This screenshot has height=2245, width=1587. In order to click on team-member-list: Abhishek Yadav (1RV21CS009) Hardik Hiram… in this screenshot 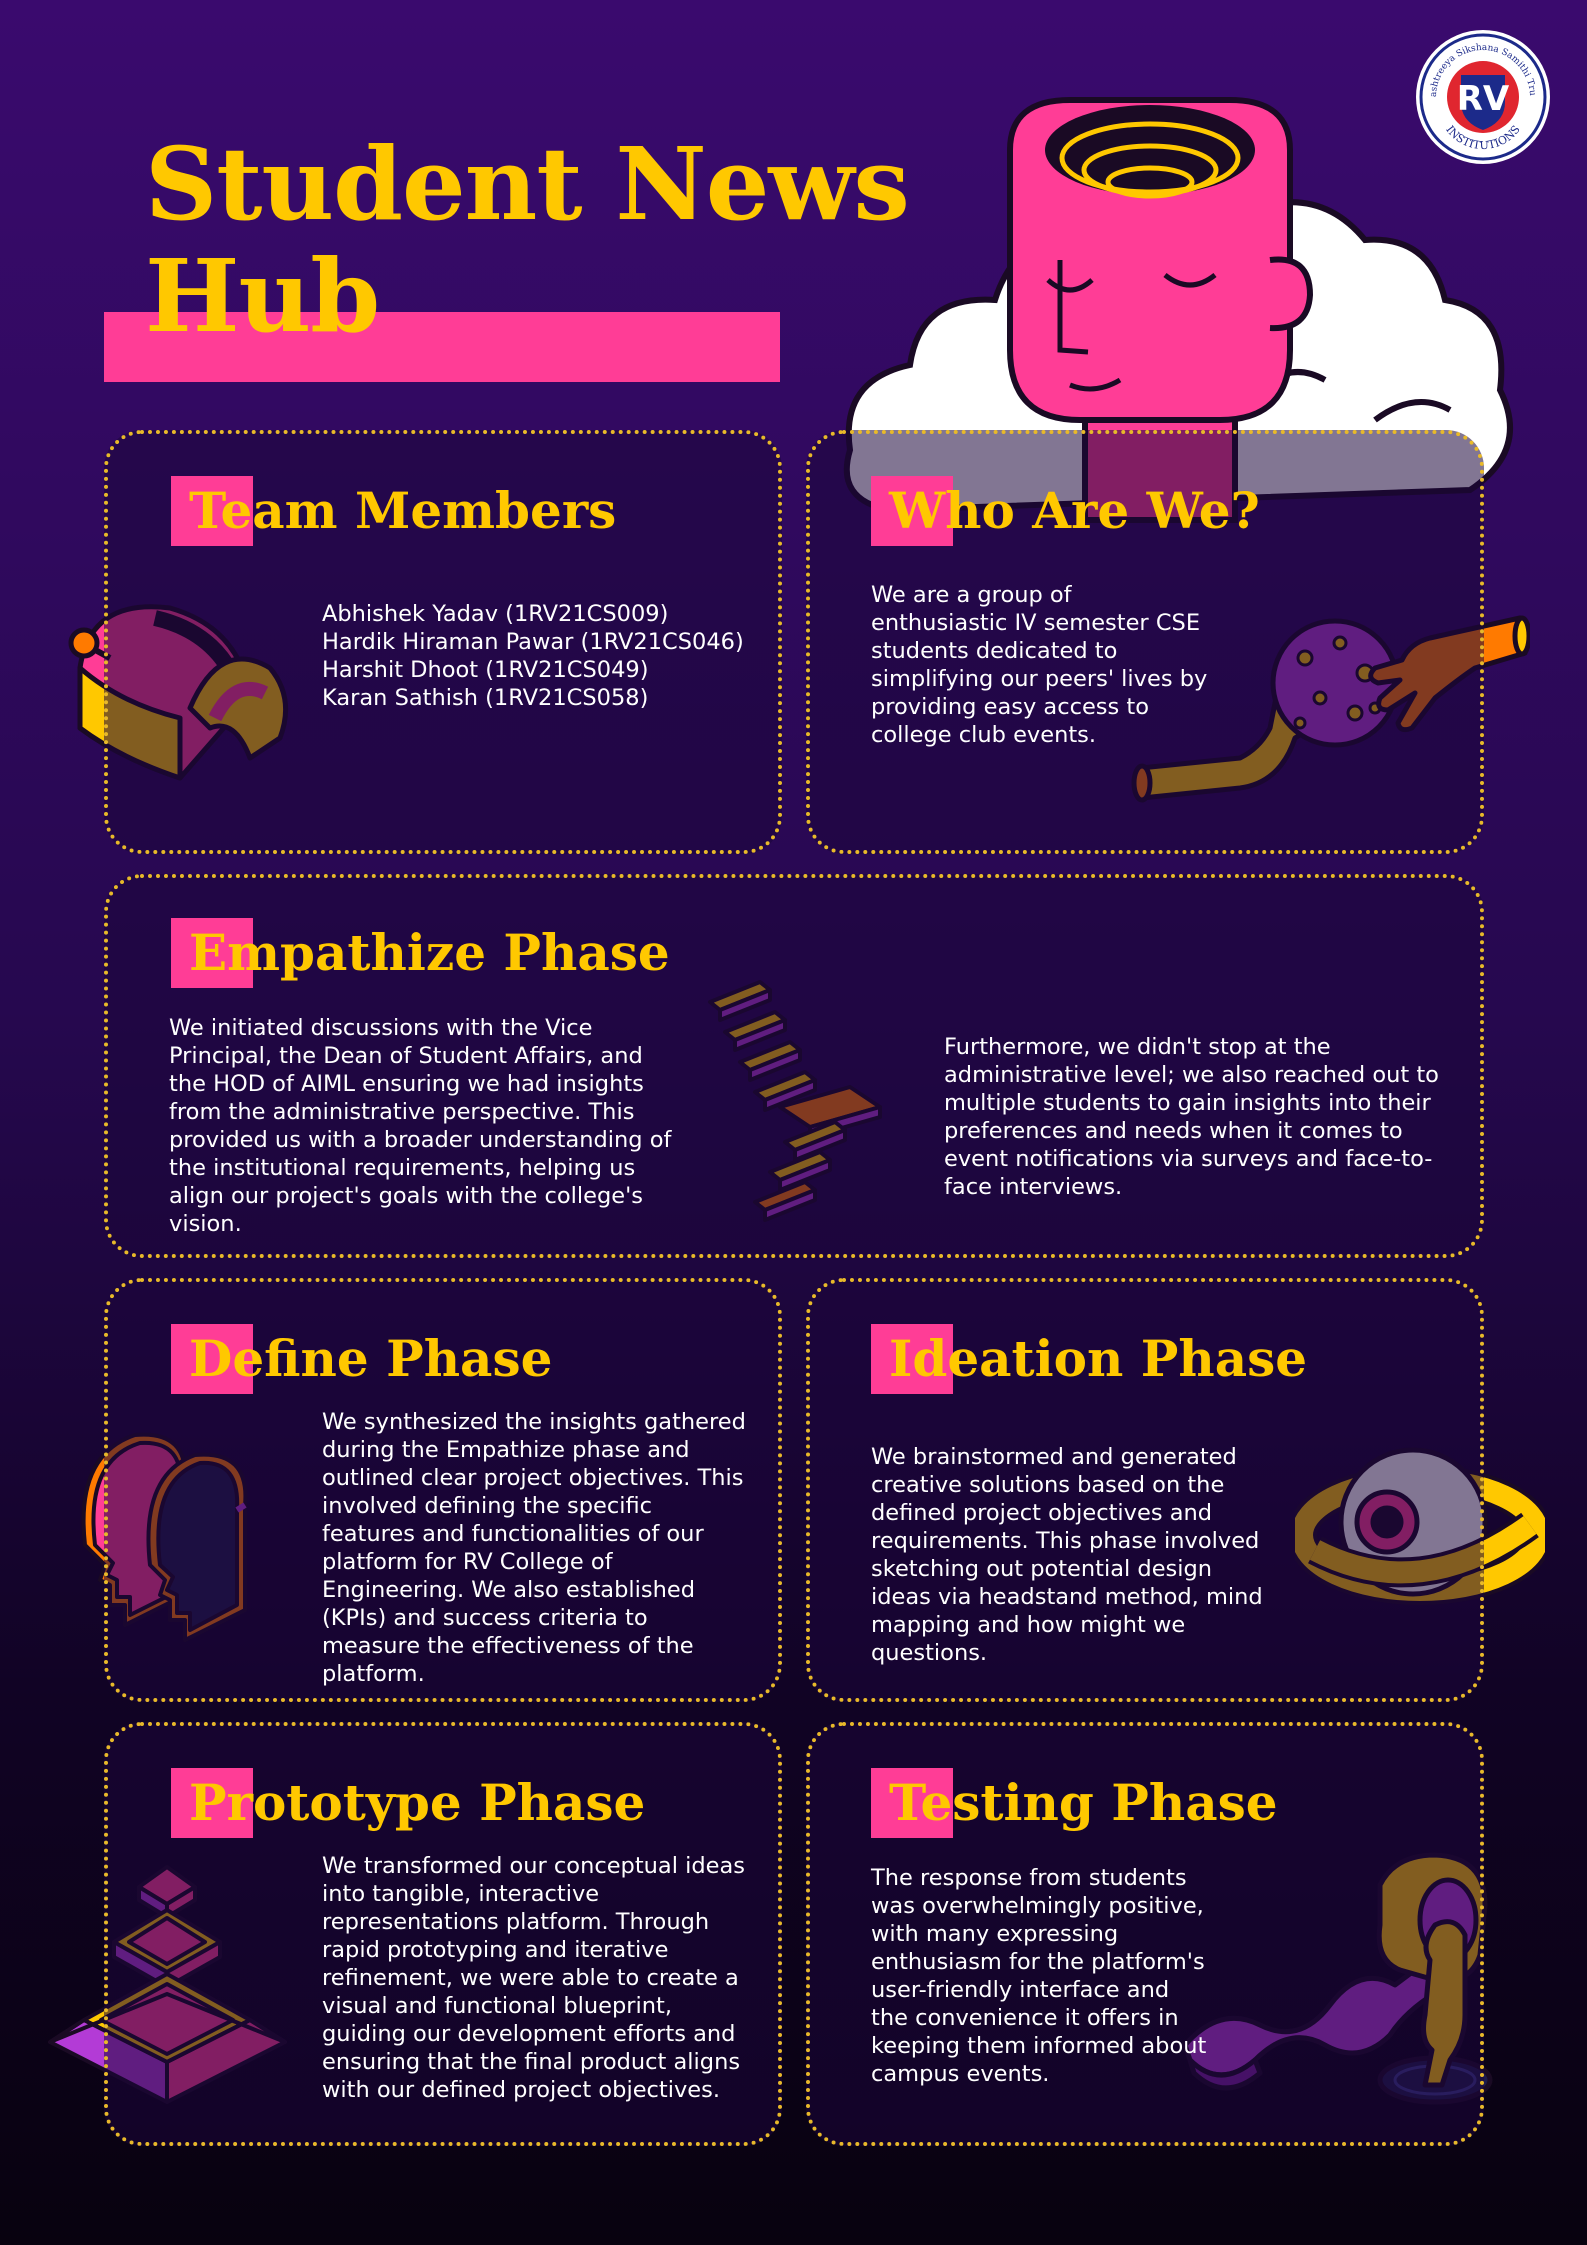, I will do `click(547, 656)`.